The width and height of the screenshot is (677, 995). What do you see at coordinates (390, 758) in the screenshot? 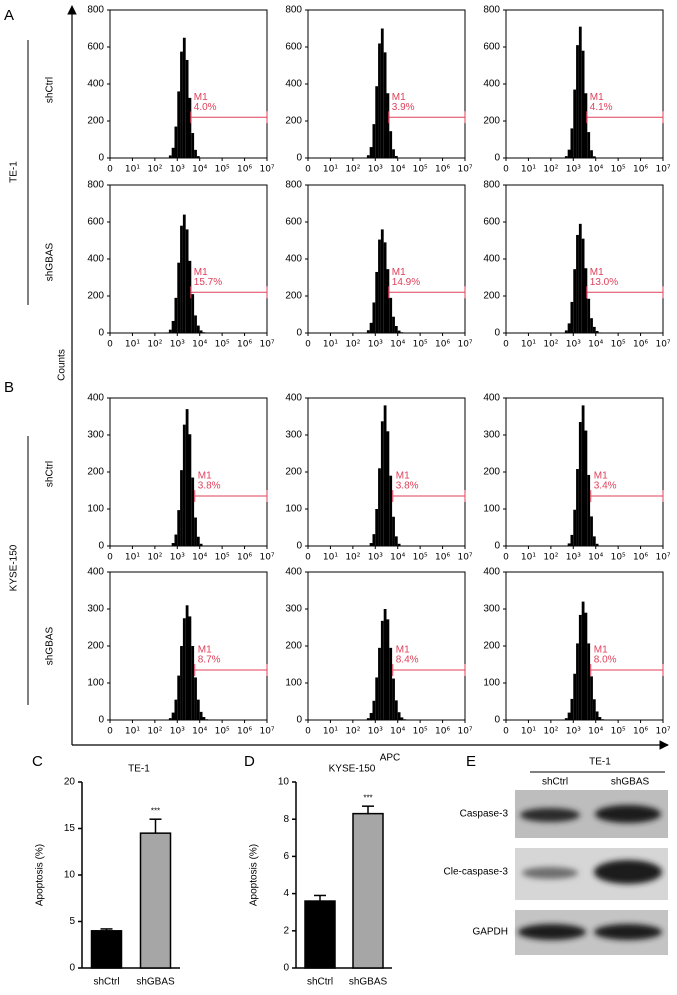
I see `x-axis-label: APC` at bounding box center [390, 758].